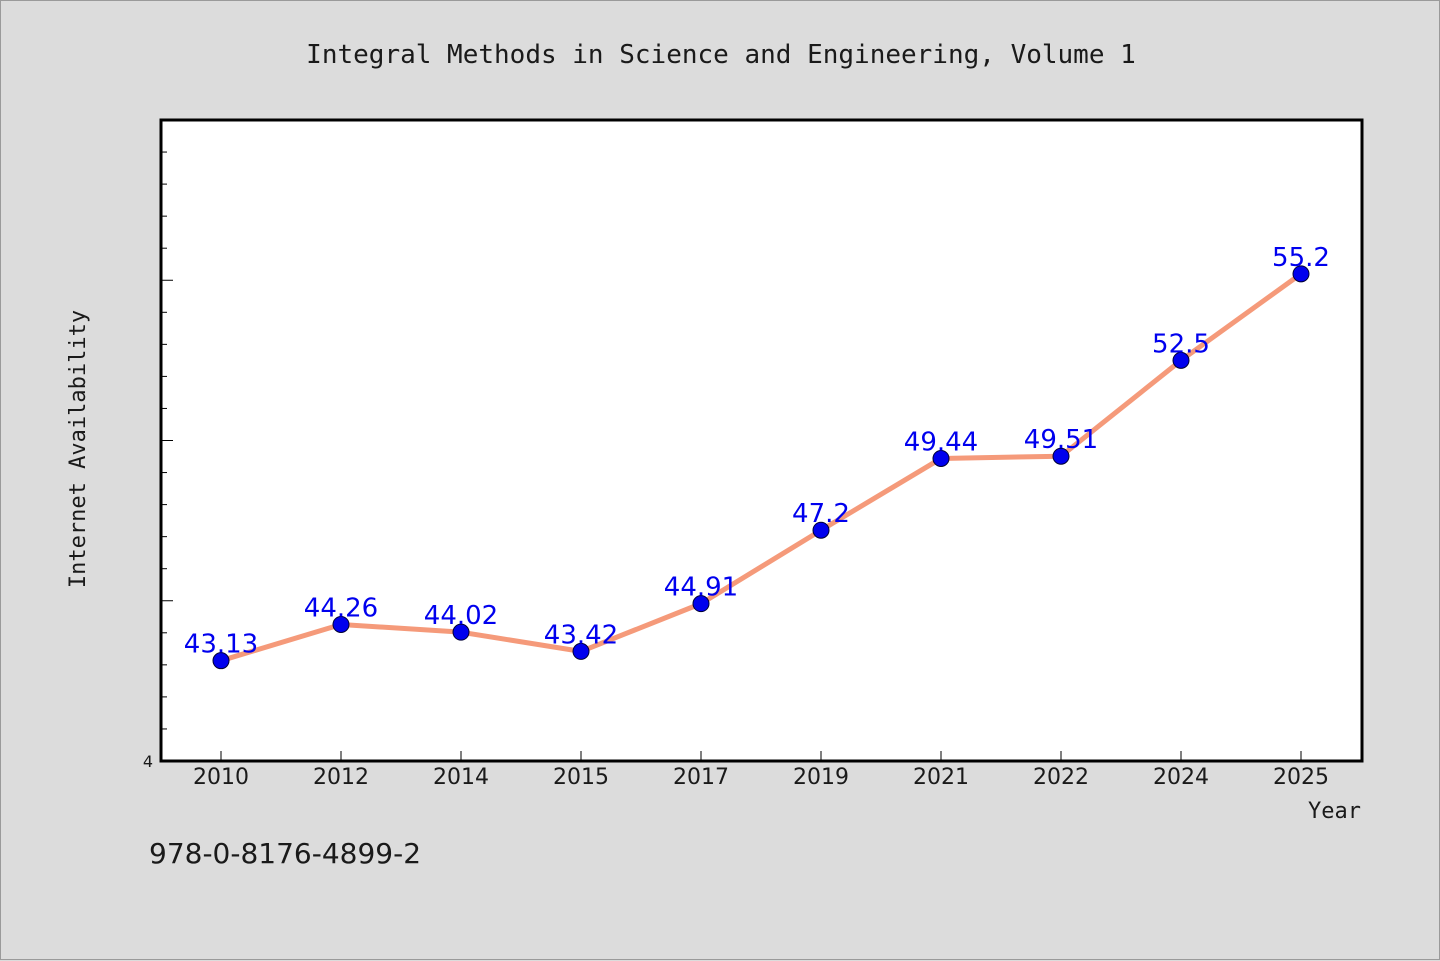  I want to click on data-label: 52.5, so click(1181, 344).